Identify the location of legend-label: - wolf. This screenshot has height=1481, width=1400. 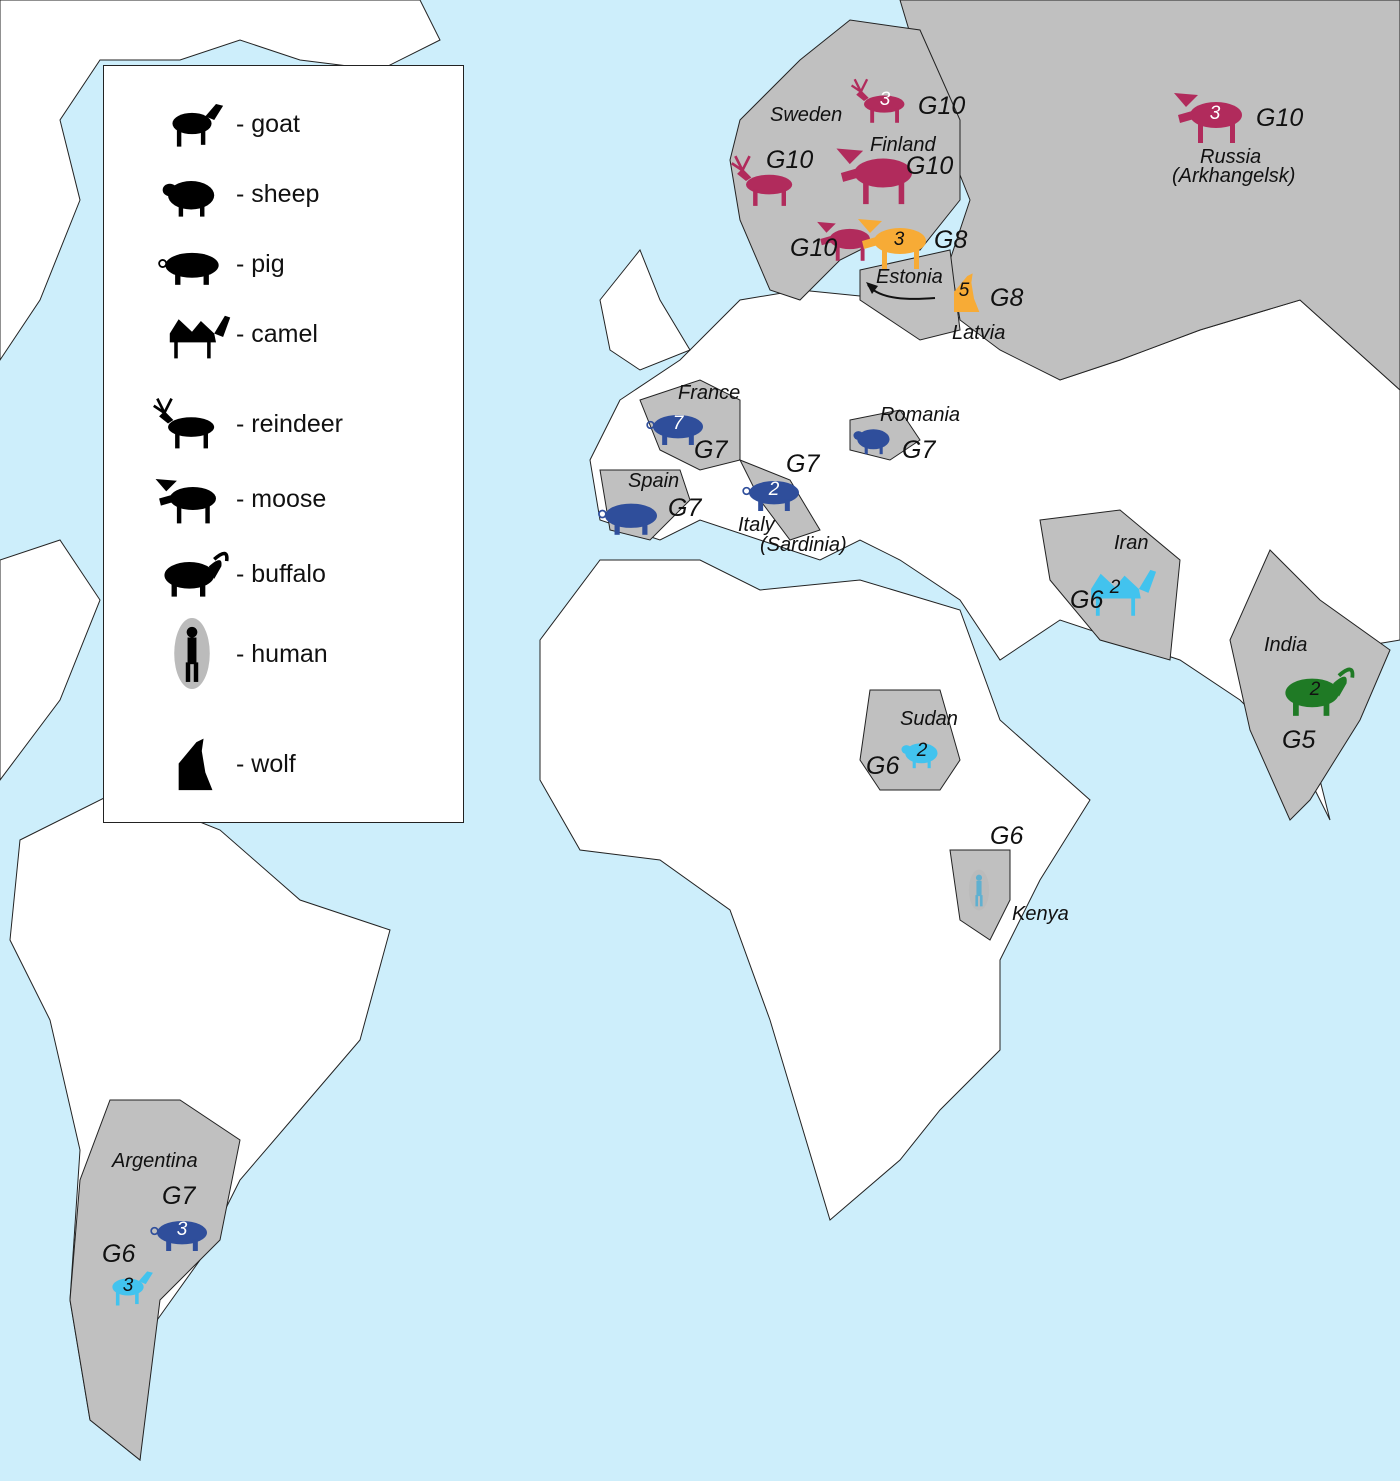
(266, 764).